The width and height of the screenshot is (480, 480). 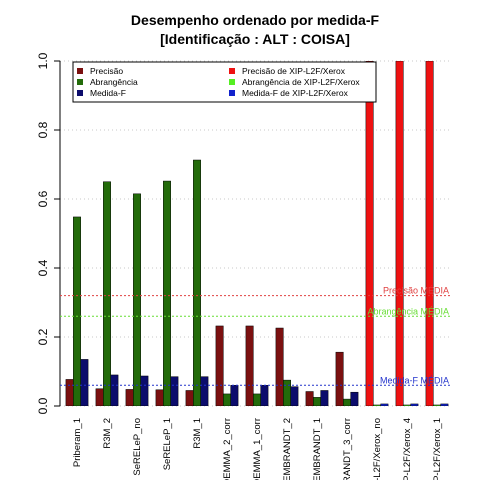 I want to click on reference-line-label: Precisão MÉDIA, so click(x=416, y=291).